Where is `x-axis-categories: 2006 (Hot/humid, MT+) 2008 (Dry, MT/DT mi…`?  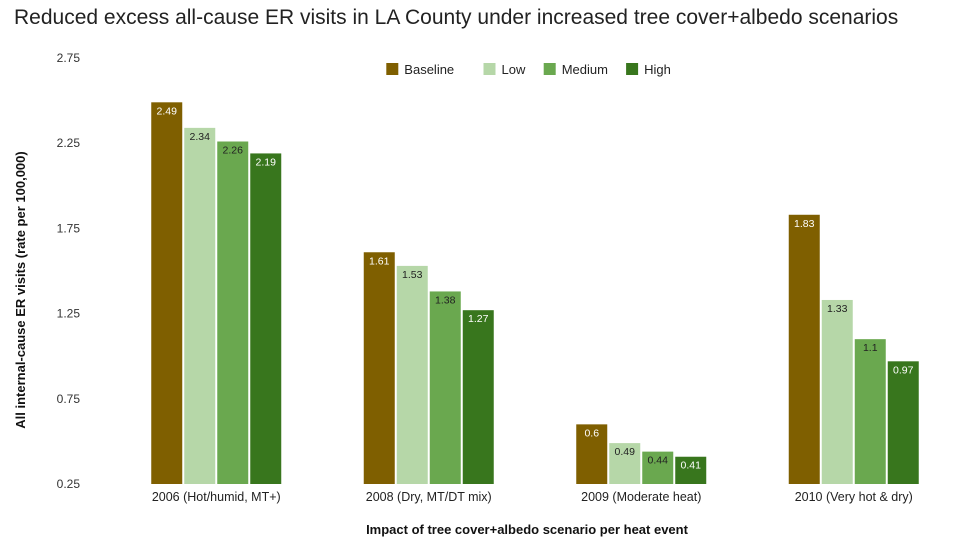
x-axis-categories: 2006 (Hot/humid, MT+) 2008 (Dry, MT/DT mi… is located at coordinates (532, 497).